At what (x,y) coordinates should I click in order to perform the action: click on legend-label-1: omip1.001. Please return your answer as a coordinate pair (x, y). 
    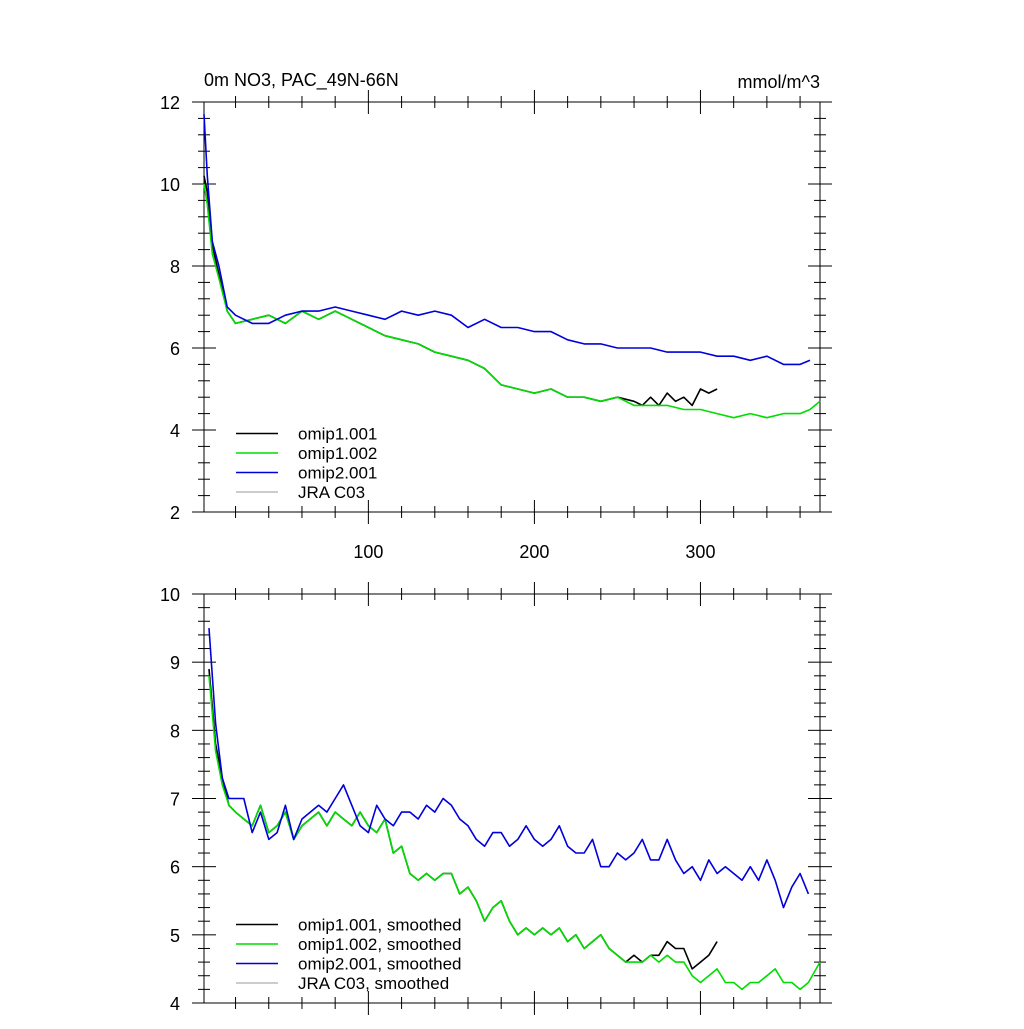
    Looking at the image, I should click on (337, 434).